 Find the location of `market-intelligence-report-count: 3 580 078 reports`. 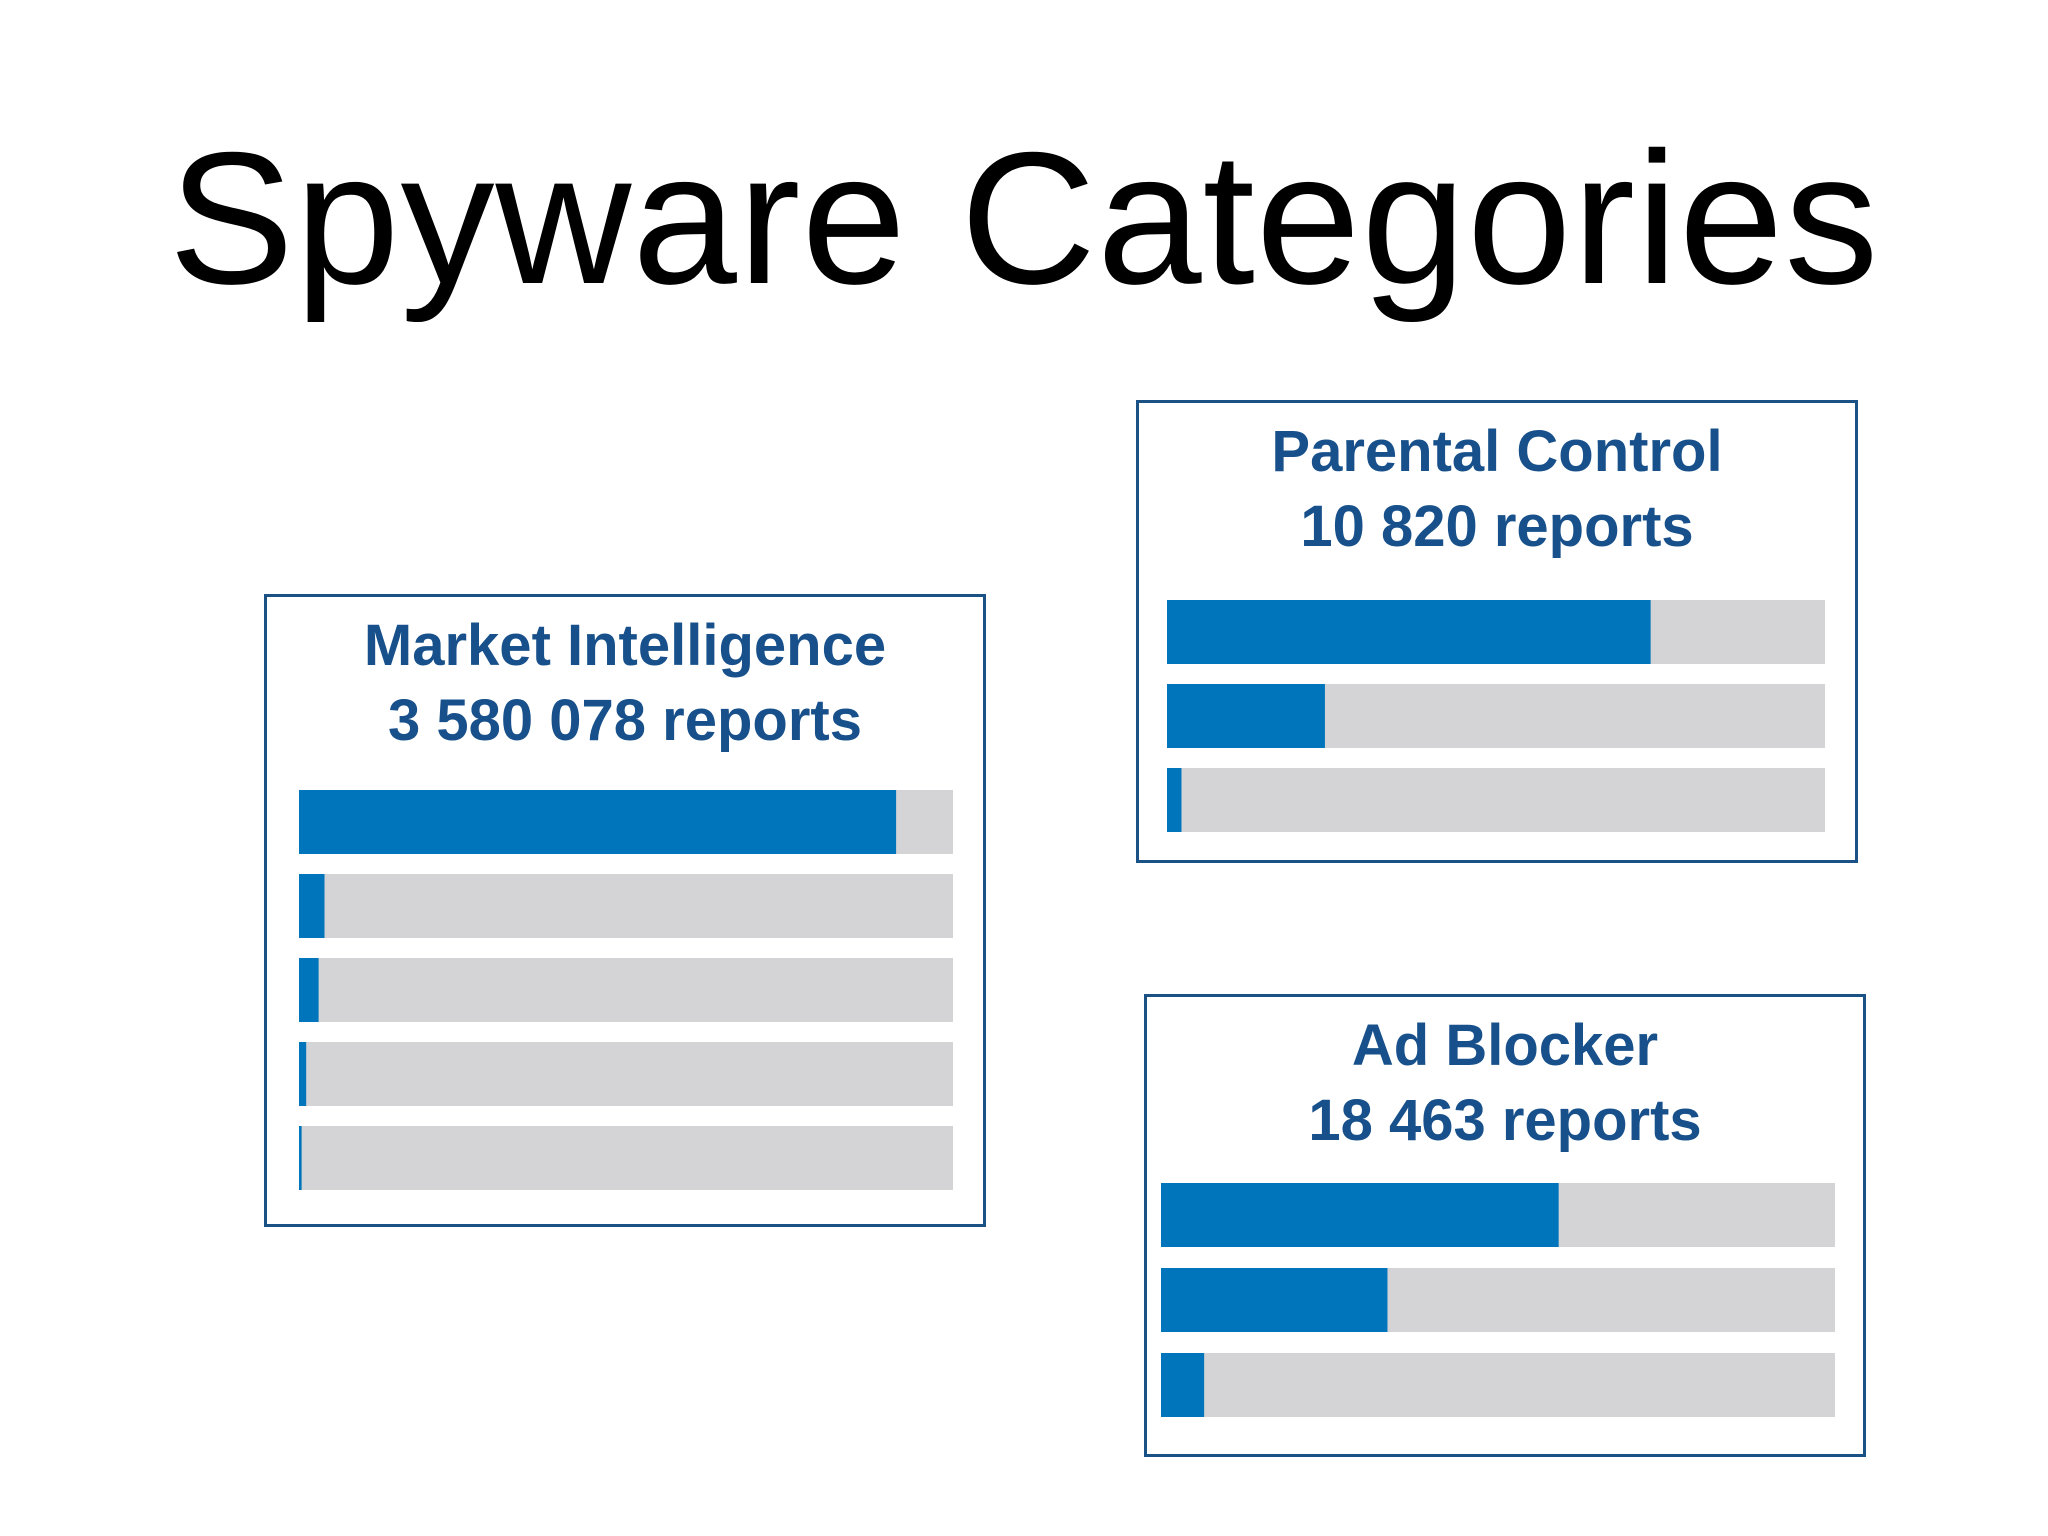

market-intelligence-report-count: 3 580 078 reports is located at coordinates (625, 720).